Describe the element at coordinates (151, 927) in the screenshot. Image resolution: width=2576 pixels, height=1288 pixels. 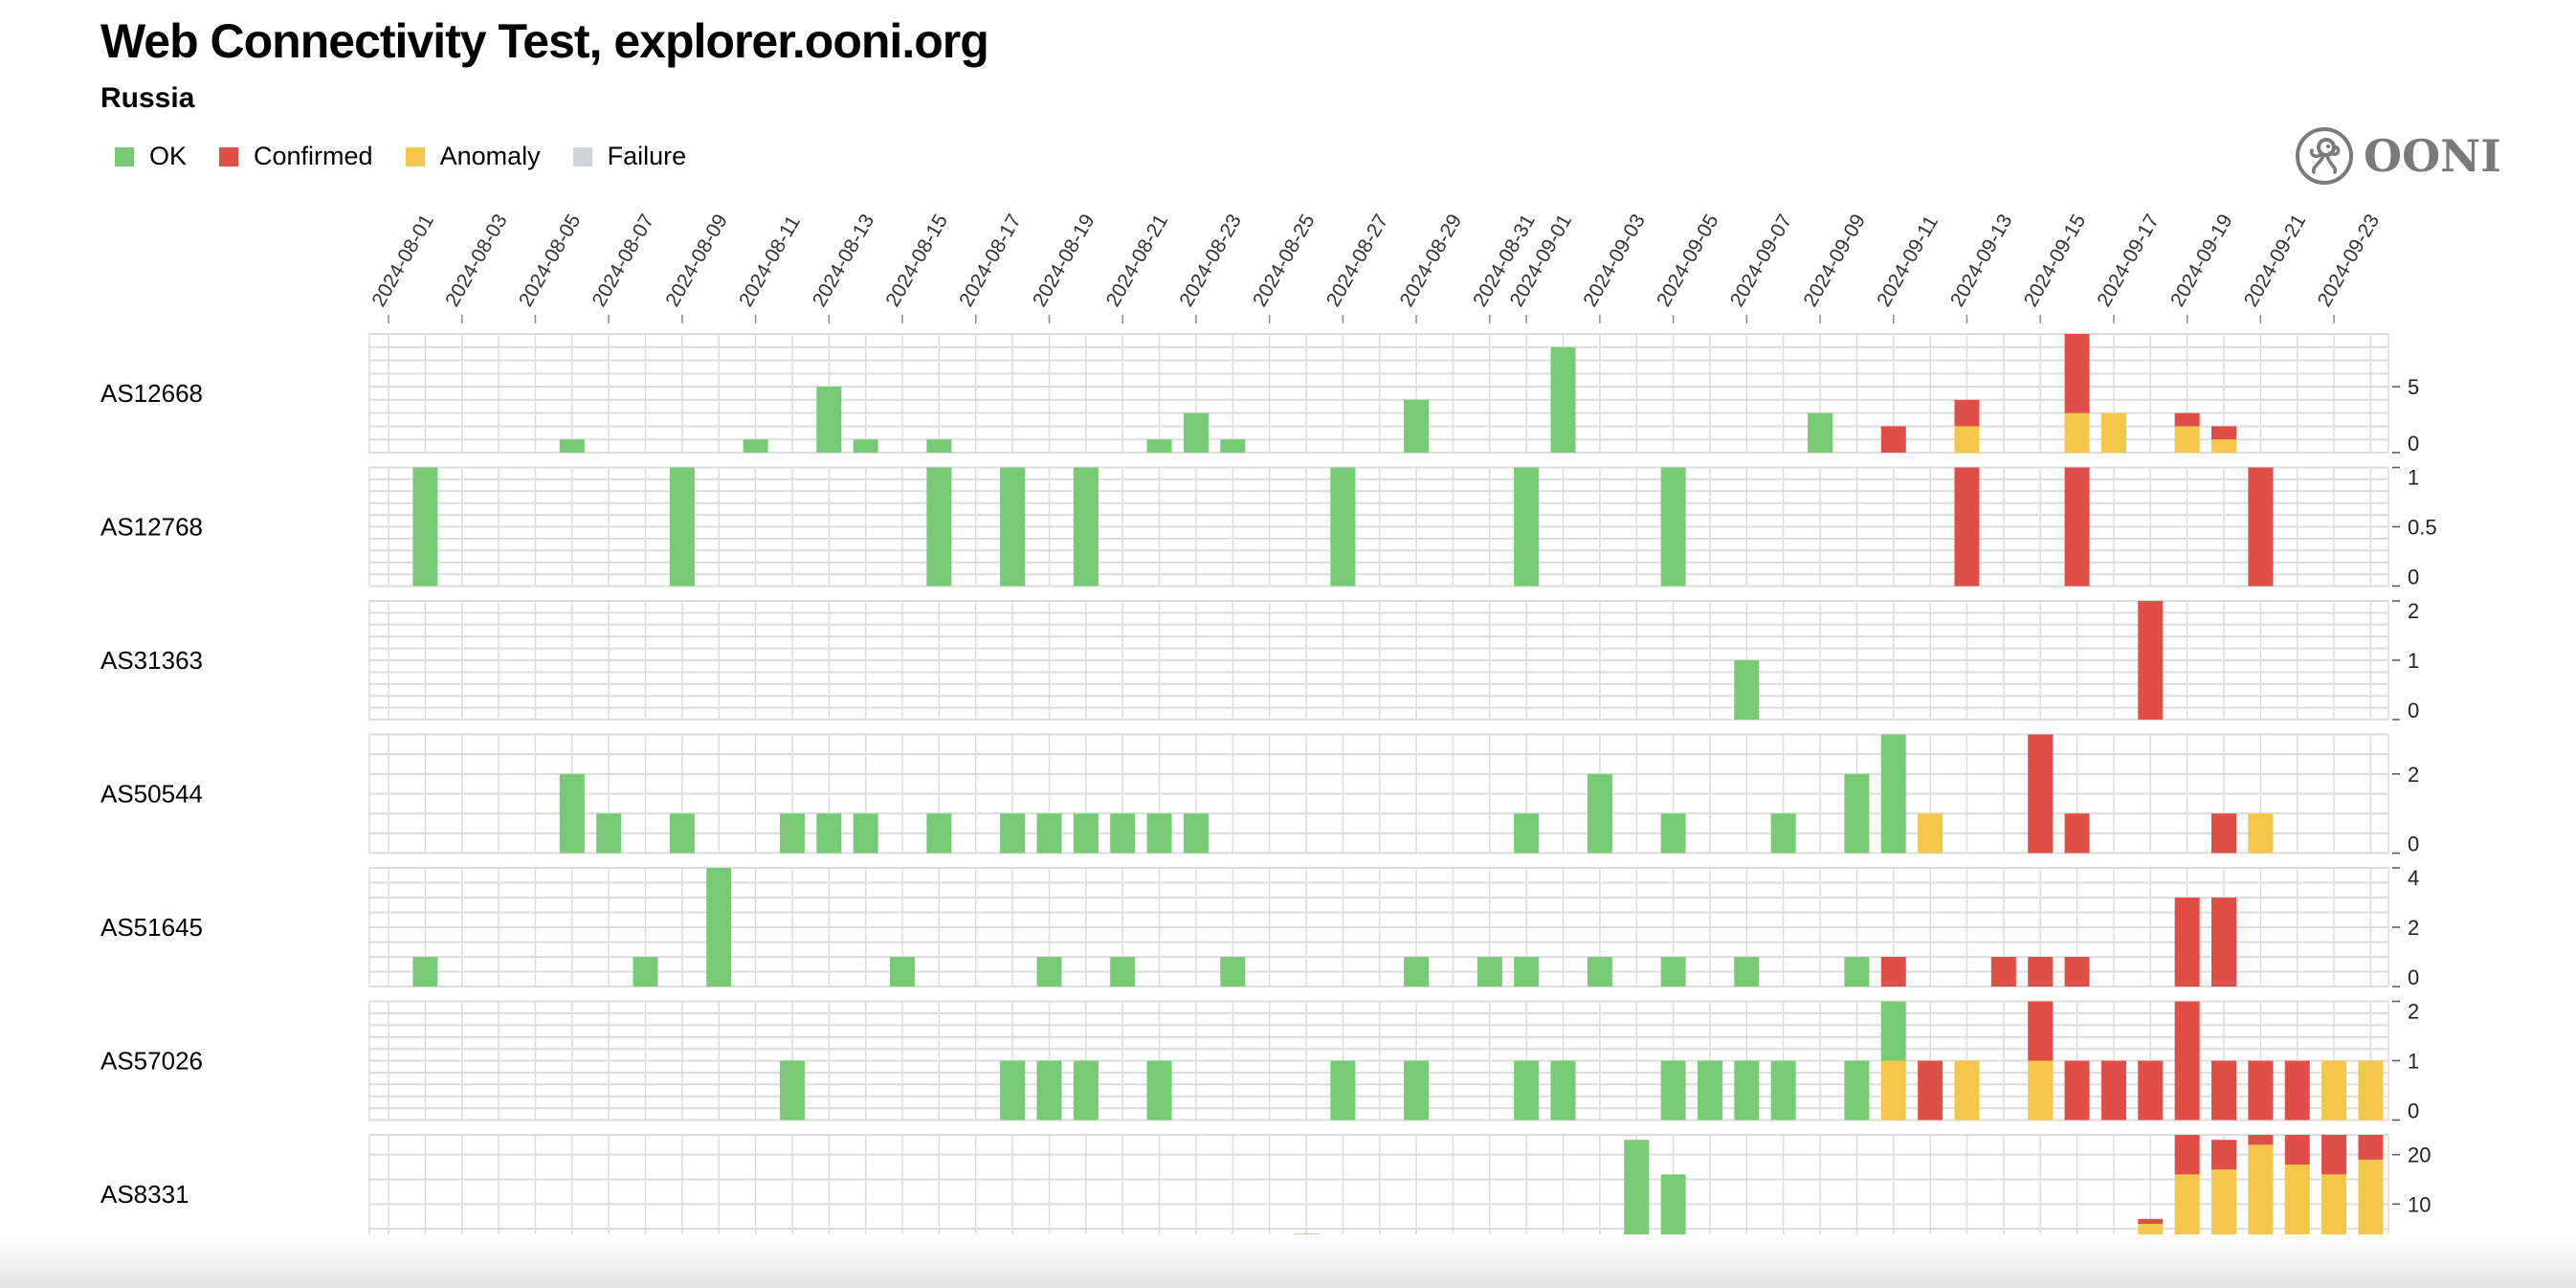
I see `row-label: AS51645` at that location.